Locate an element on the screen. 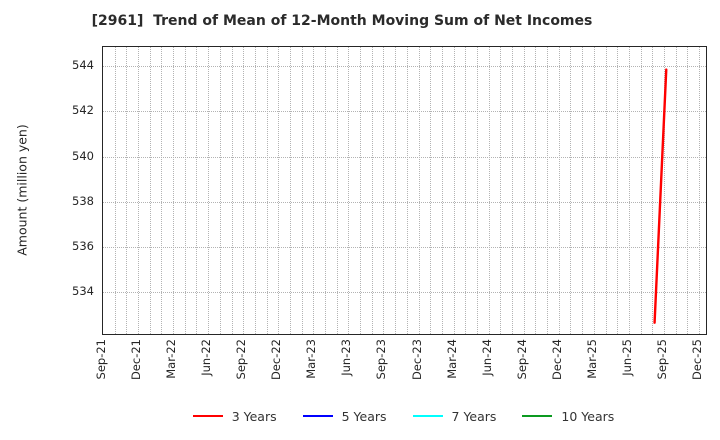 The width and height of the screenshot is (720, 440). legend-item-3-years: 3 Years is located at coordinates (234, 416).